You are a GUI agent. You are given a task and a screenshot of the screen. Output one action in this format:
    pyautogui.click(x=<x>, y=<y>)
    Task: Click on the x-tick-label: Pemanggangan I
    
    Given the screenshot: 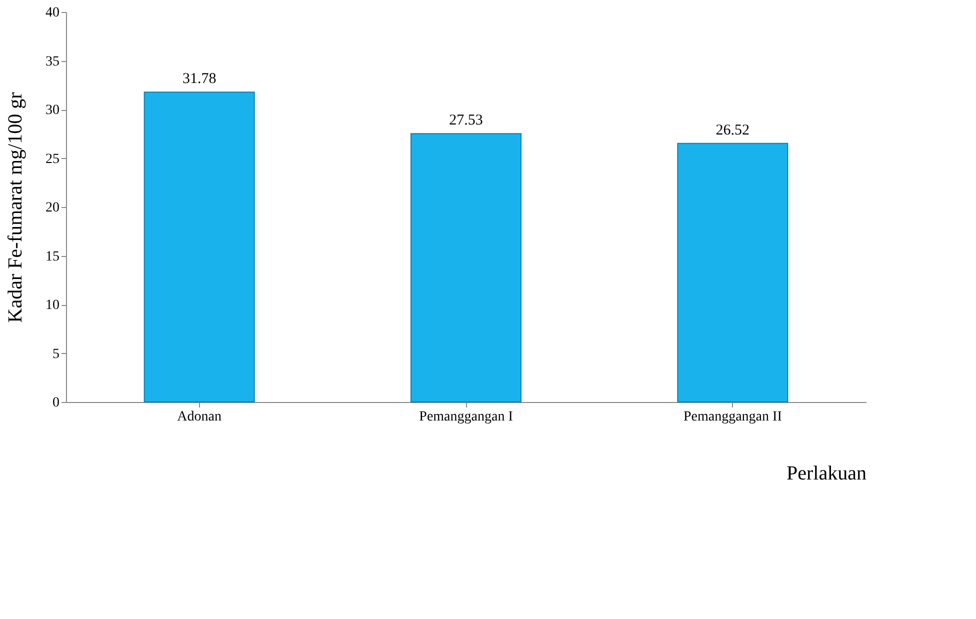 What is the action you would take?
    pyautogui.click(x=466, y=417)
    